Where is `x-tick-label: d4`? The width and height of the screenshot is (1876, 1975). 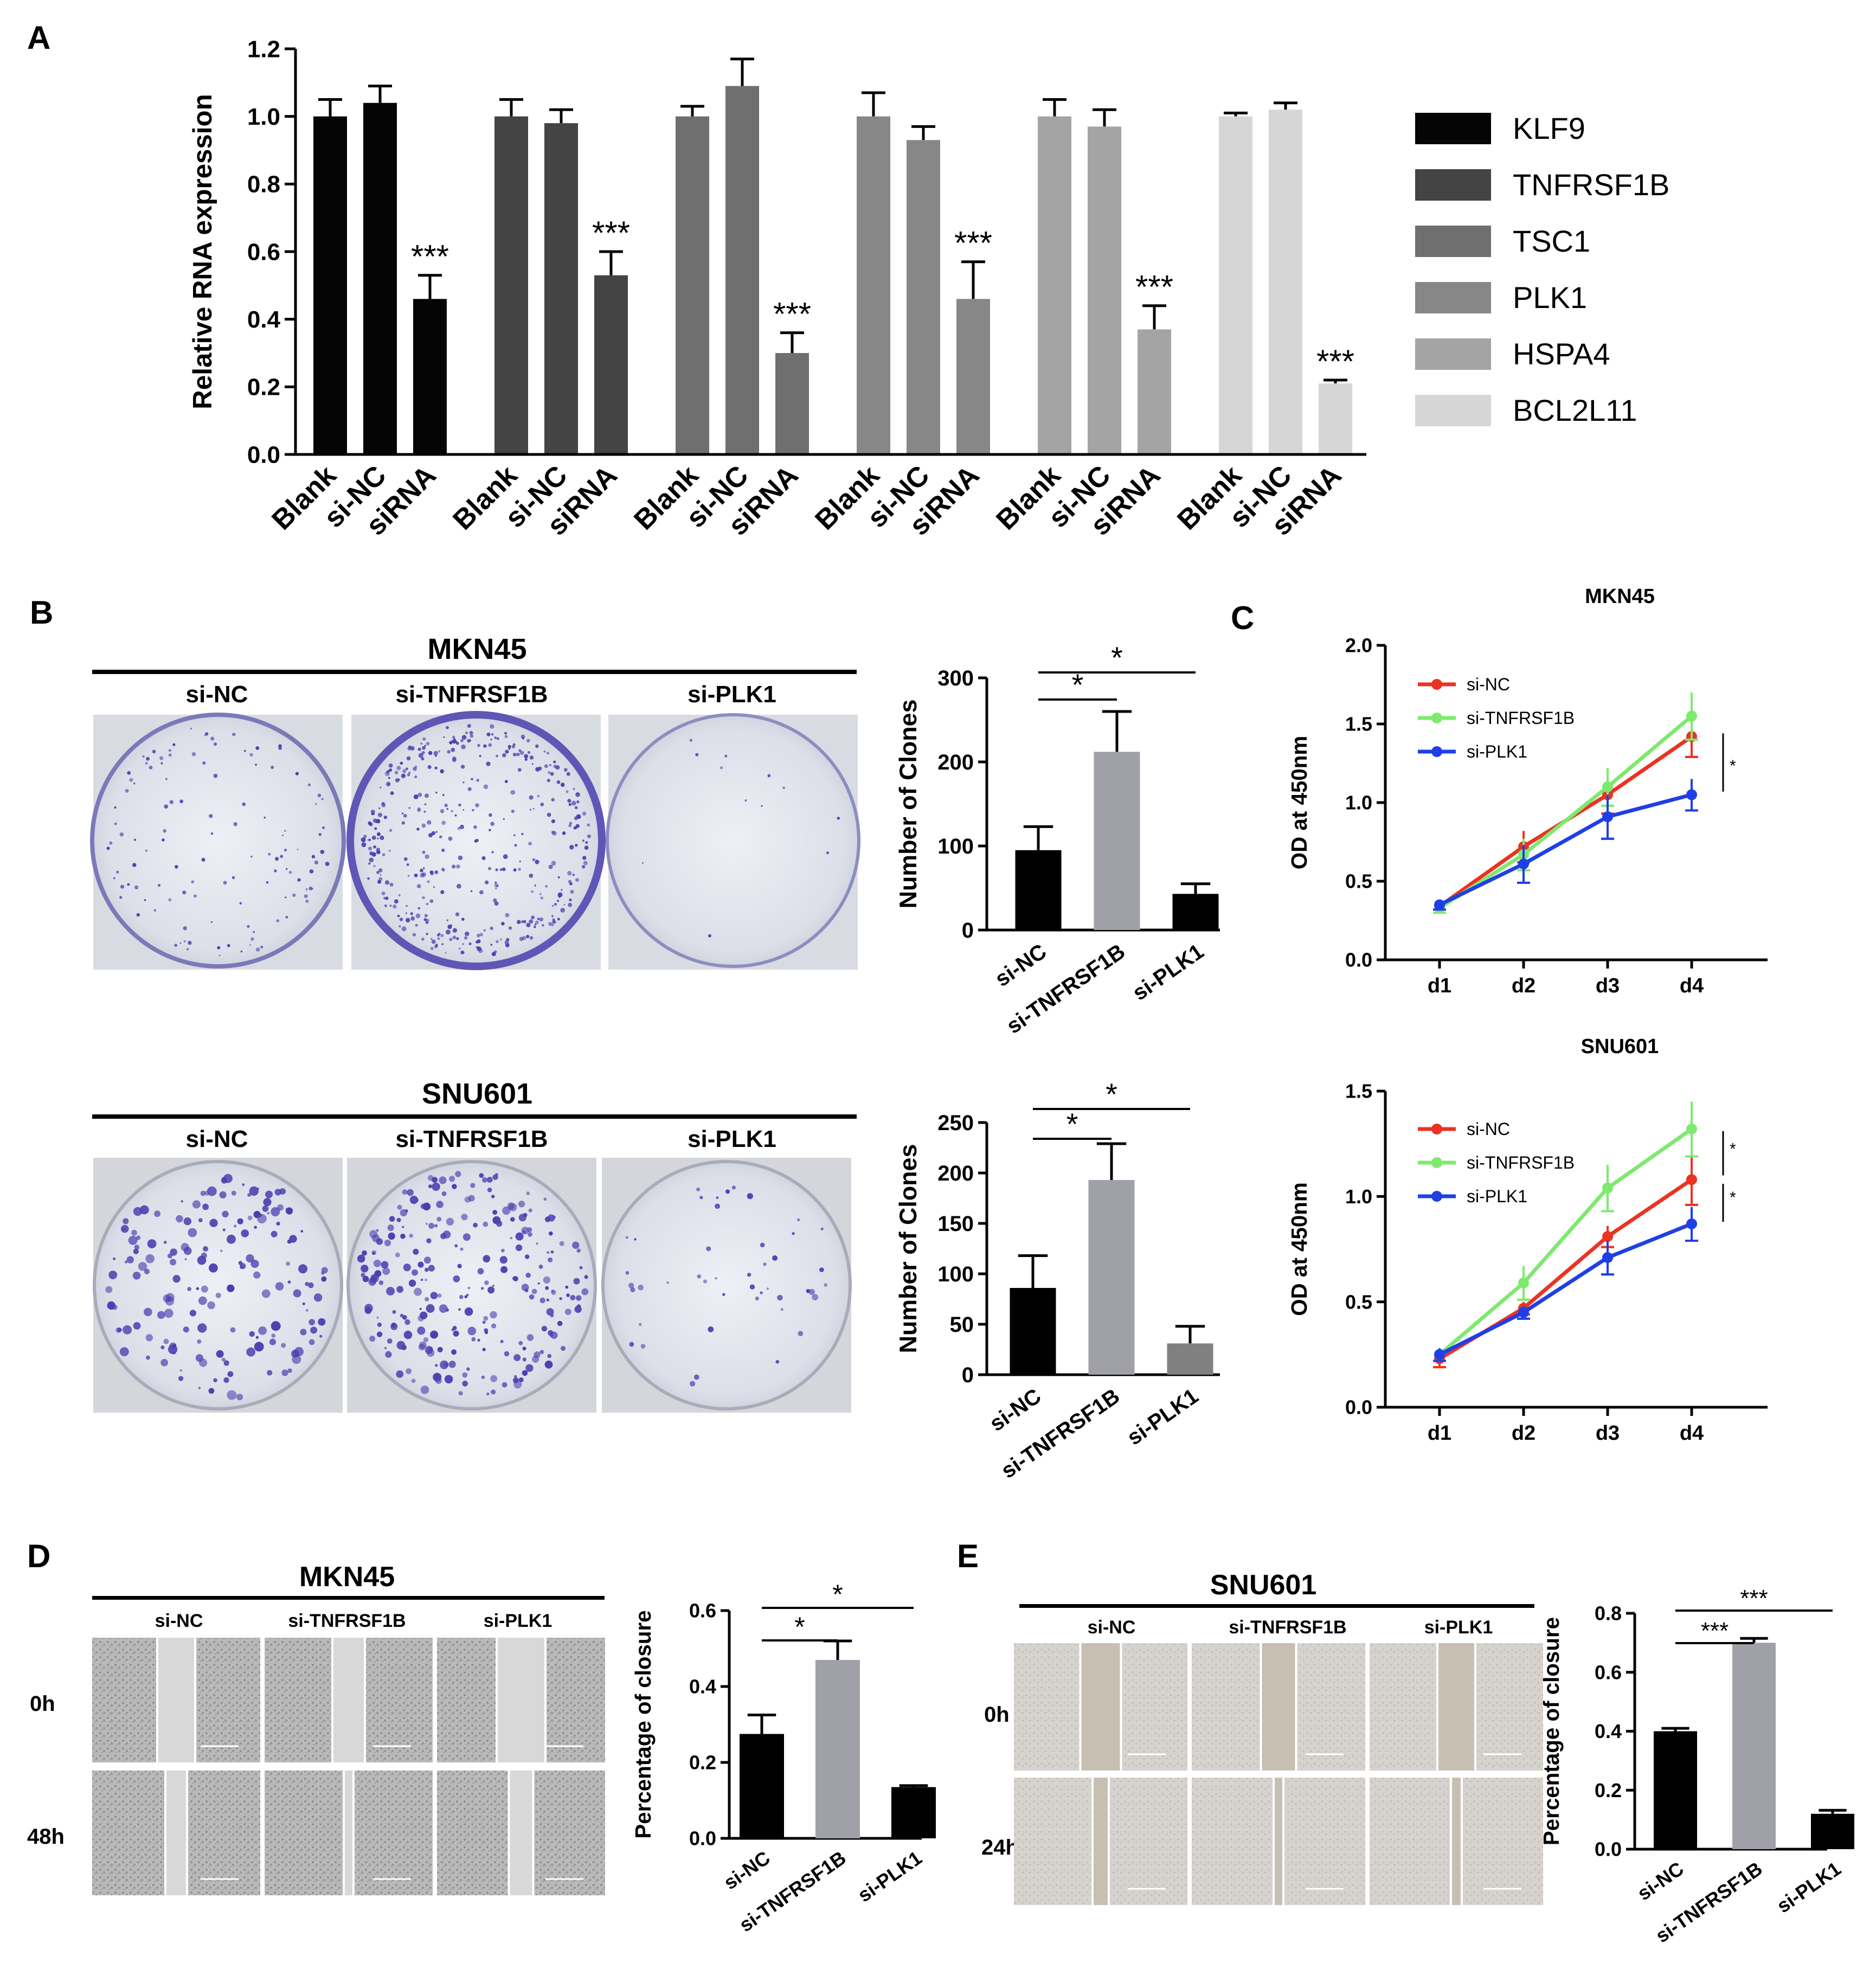 x-tick-label: d4 is located at coordinates (1692, 985).